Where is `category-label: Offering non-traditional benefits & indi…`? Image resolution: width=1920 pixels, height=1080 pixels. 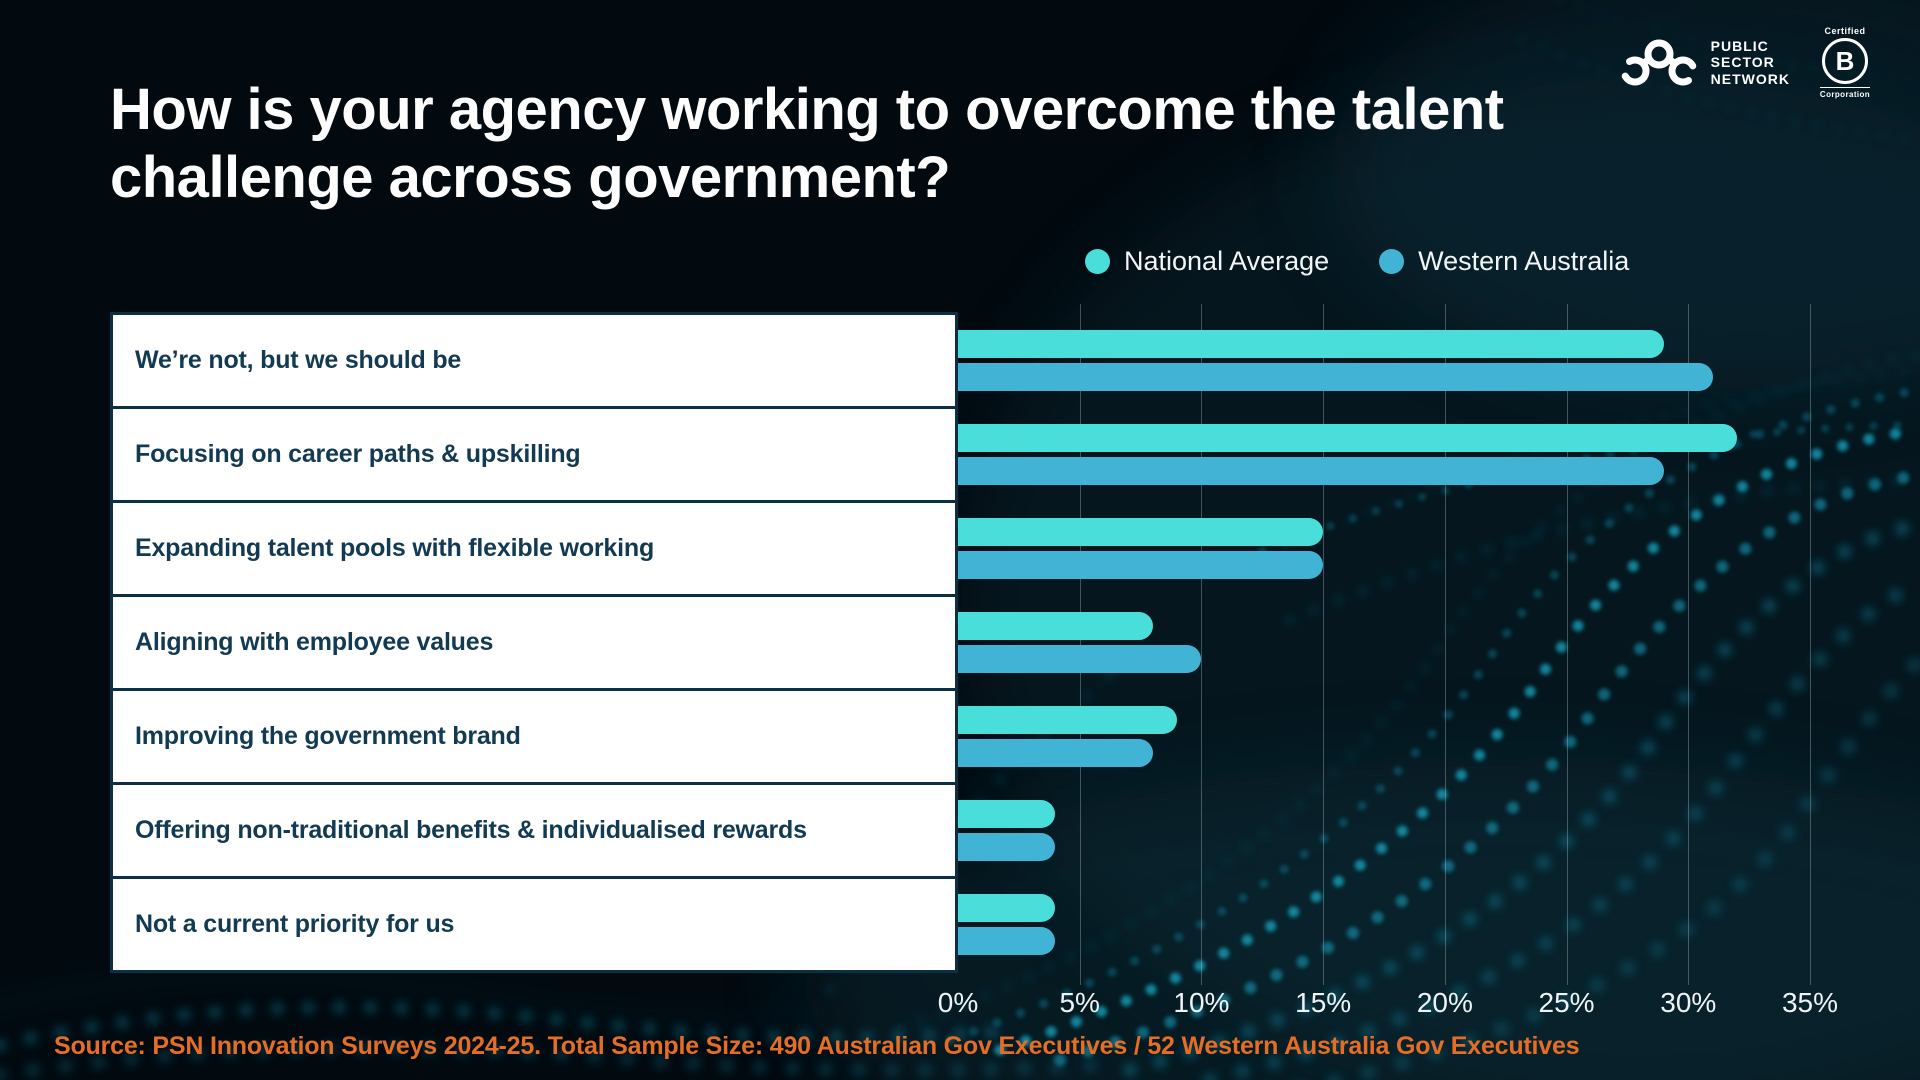 category-label: Offering non-traditional benefits & indi… is located at coordinates (471, 830).